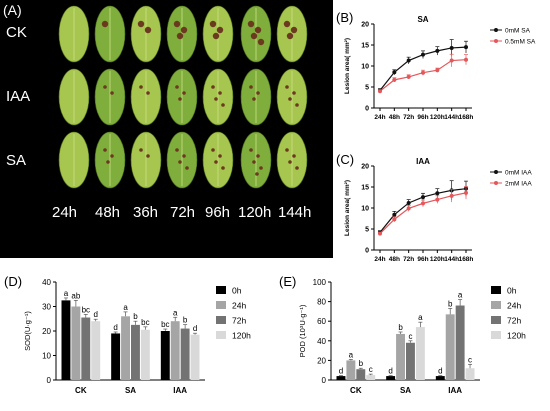  Describe the element at coordinates (321, 302) in the screenshot. I see `y-tick-label-e: 80` at that location.